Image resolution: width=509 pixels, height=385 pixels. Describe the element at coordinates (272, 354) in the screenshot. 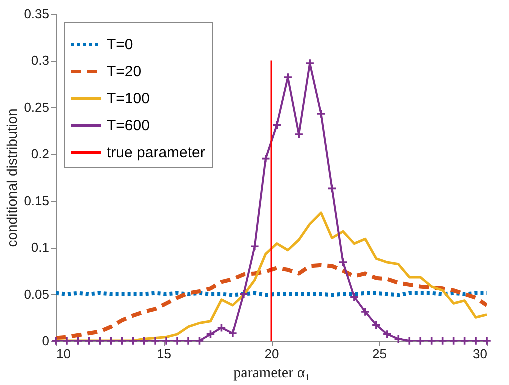

I see `x-tick-label: 20` at that location.